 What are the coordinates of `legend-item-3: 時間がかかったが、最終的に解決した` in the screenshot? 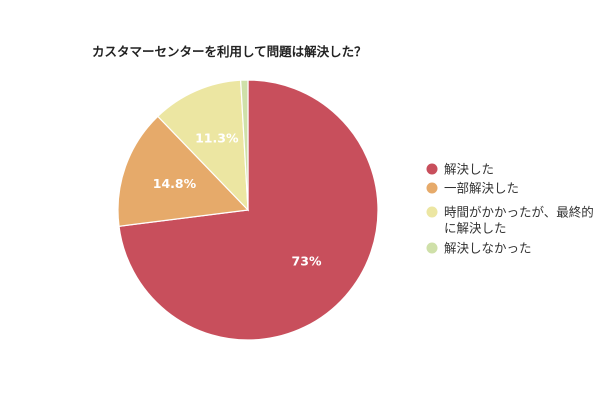 It's located at (510, 220).